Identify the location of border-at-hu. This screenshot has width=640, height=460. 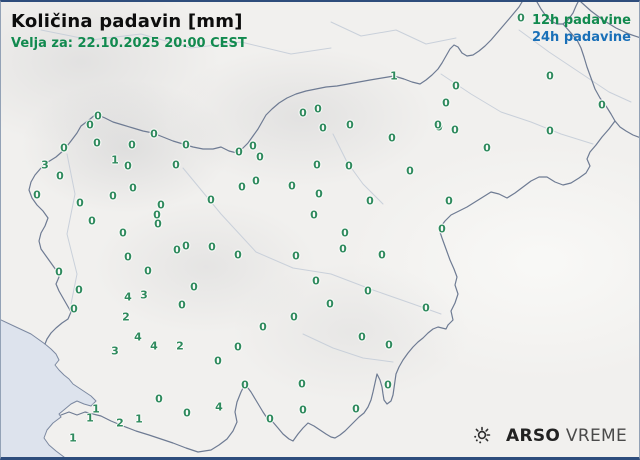
(609, 20).